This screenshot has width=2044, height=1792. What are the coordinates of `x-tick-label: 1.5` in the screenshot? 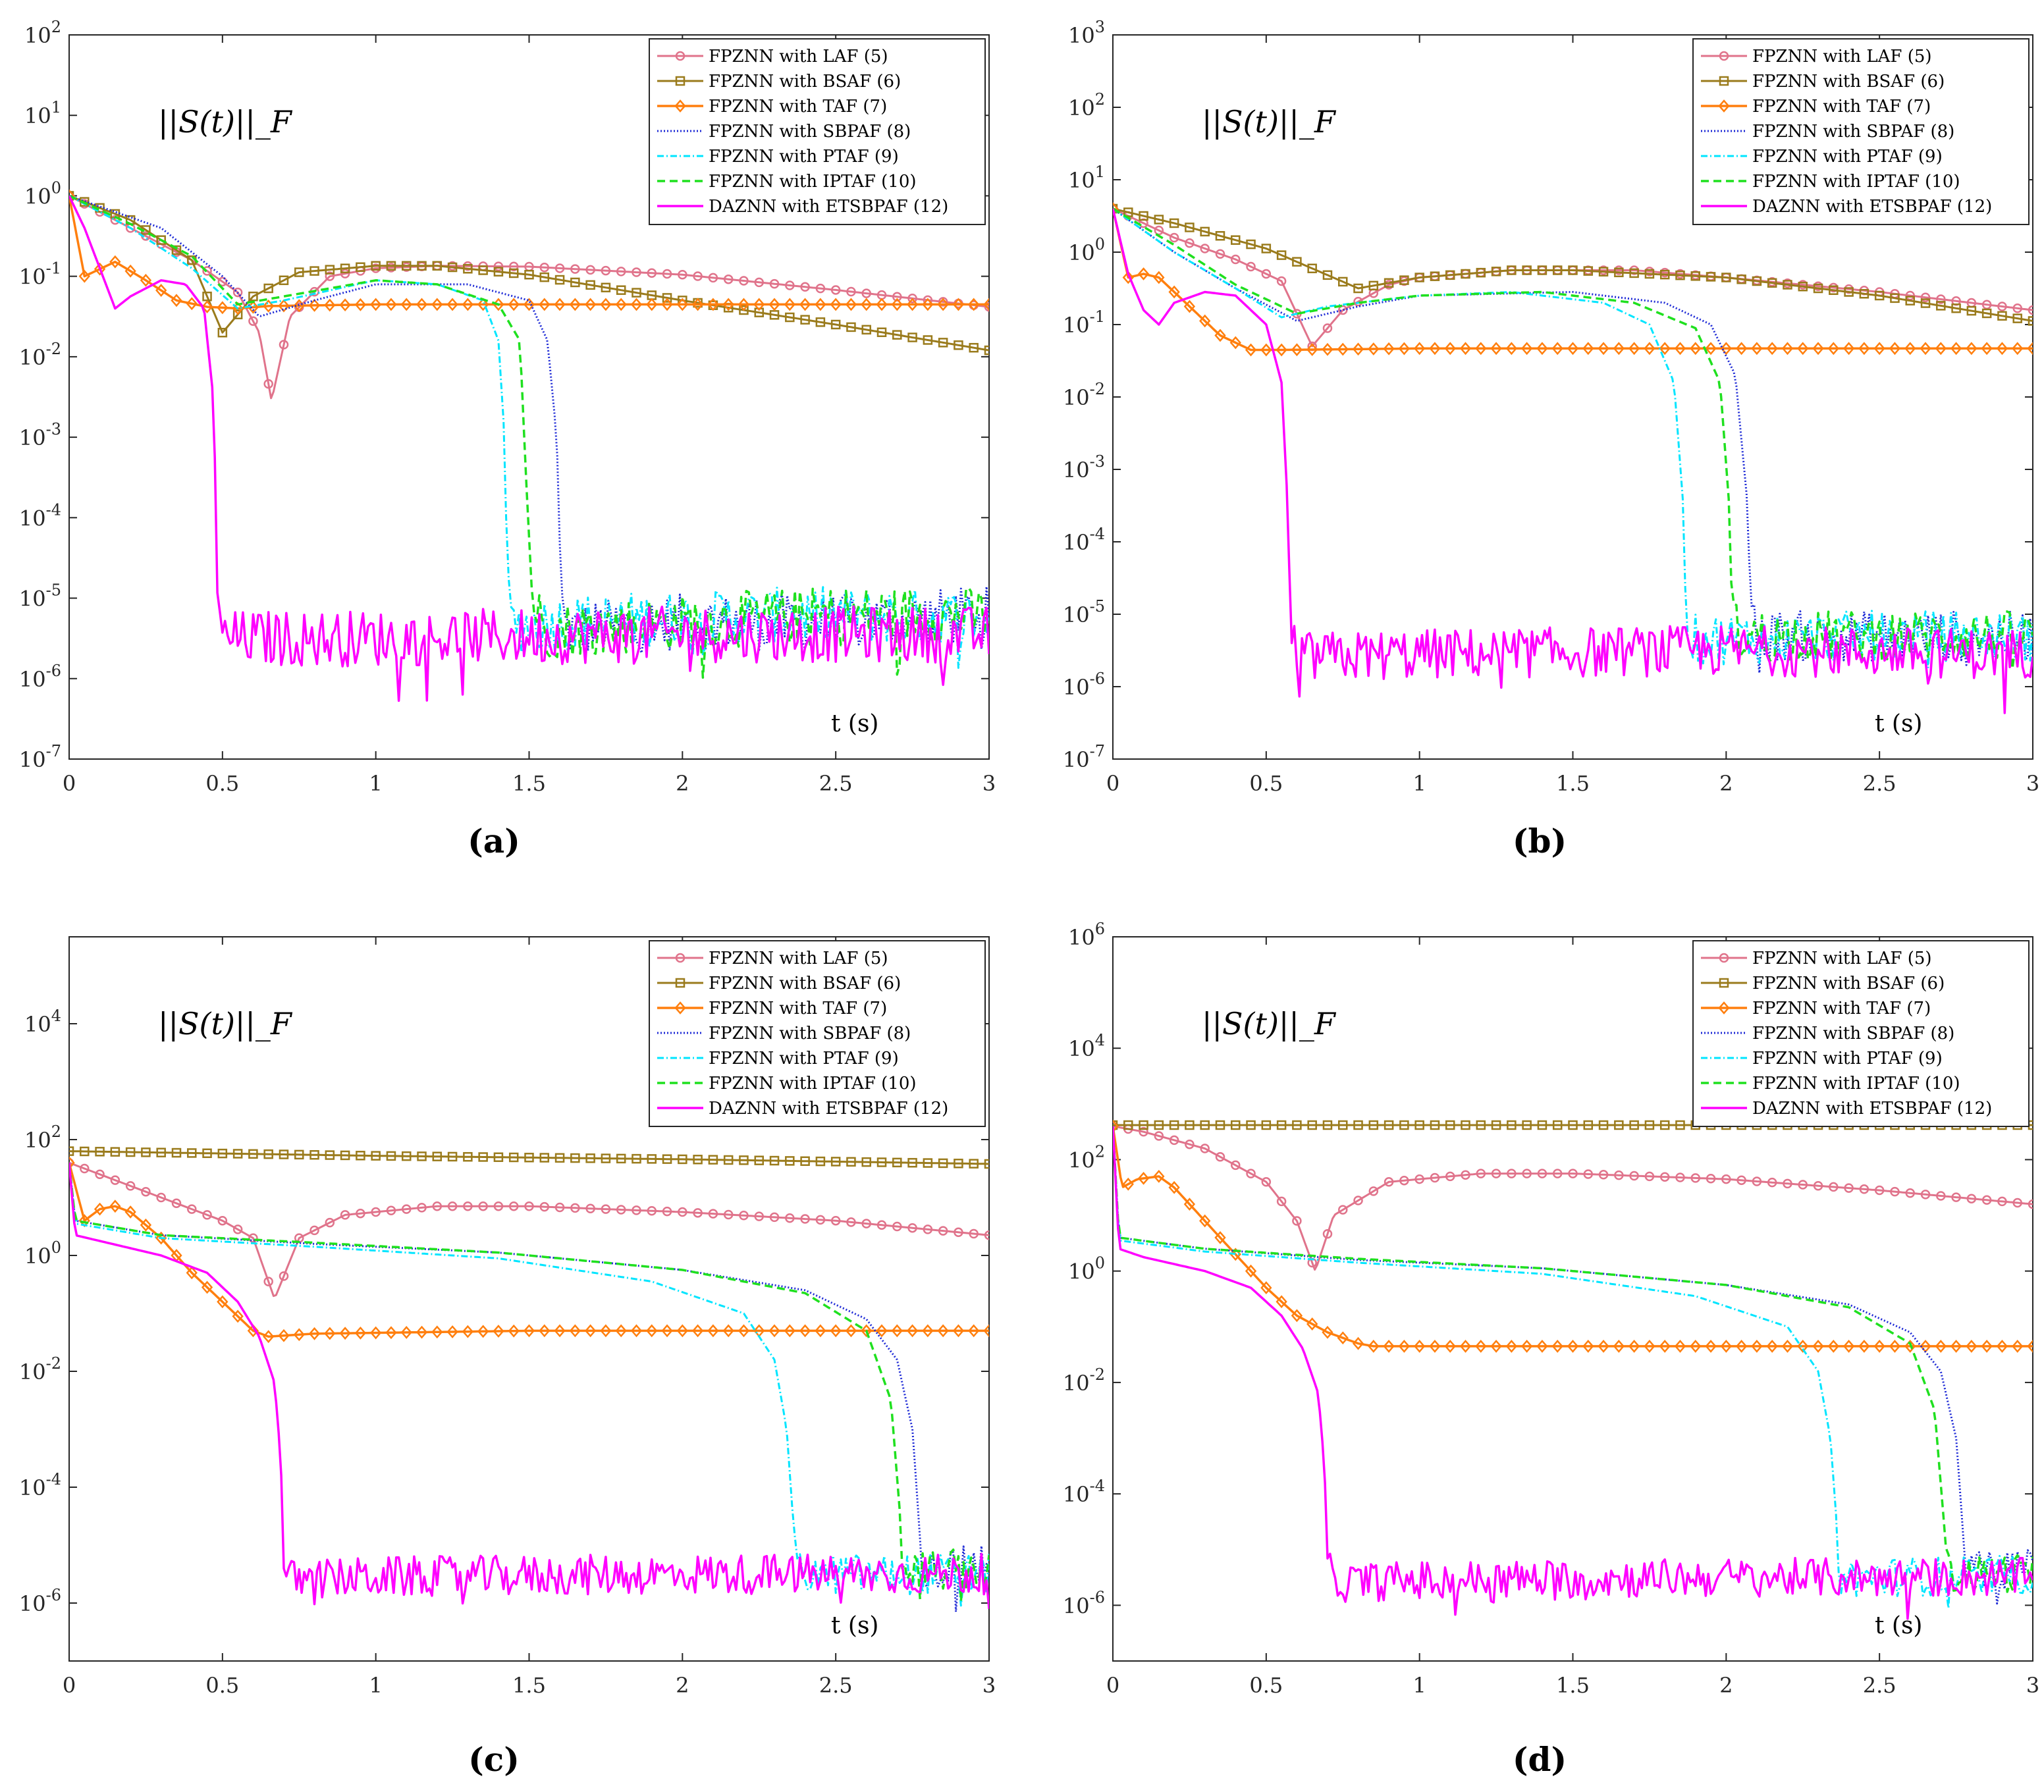 It's located at (1573, 783).